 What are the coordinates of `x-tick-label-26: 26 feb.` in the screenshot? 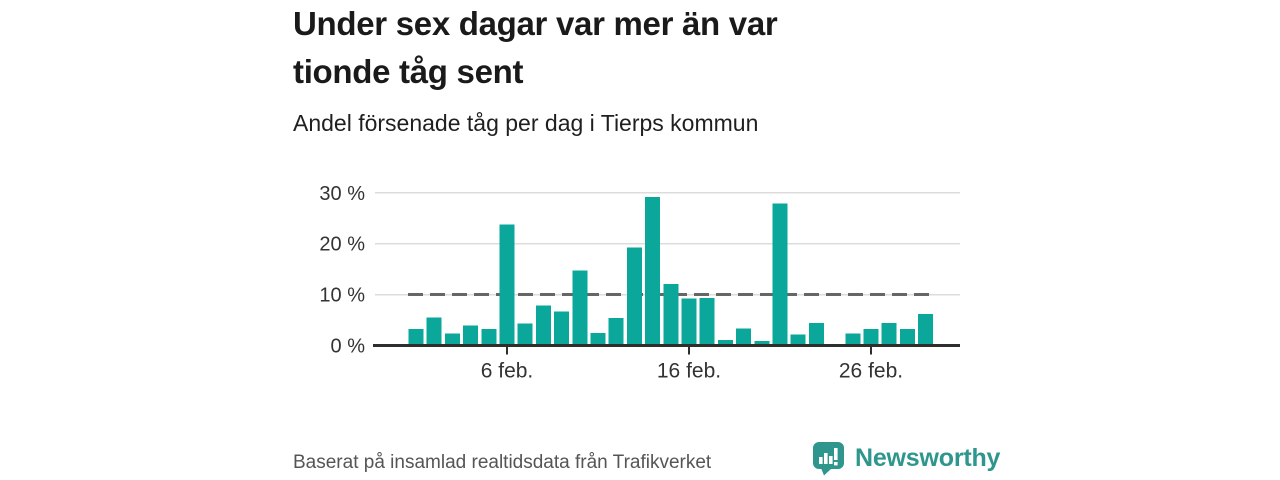 It's located at (871, 371).